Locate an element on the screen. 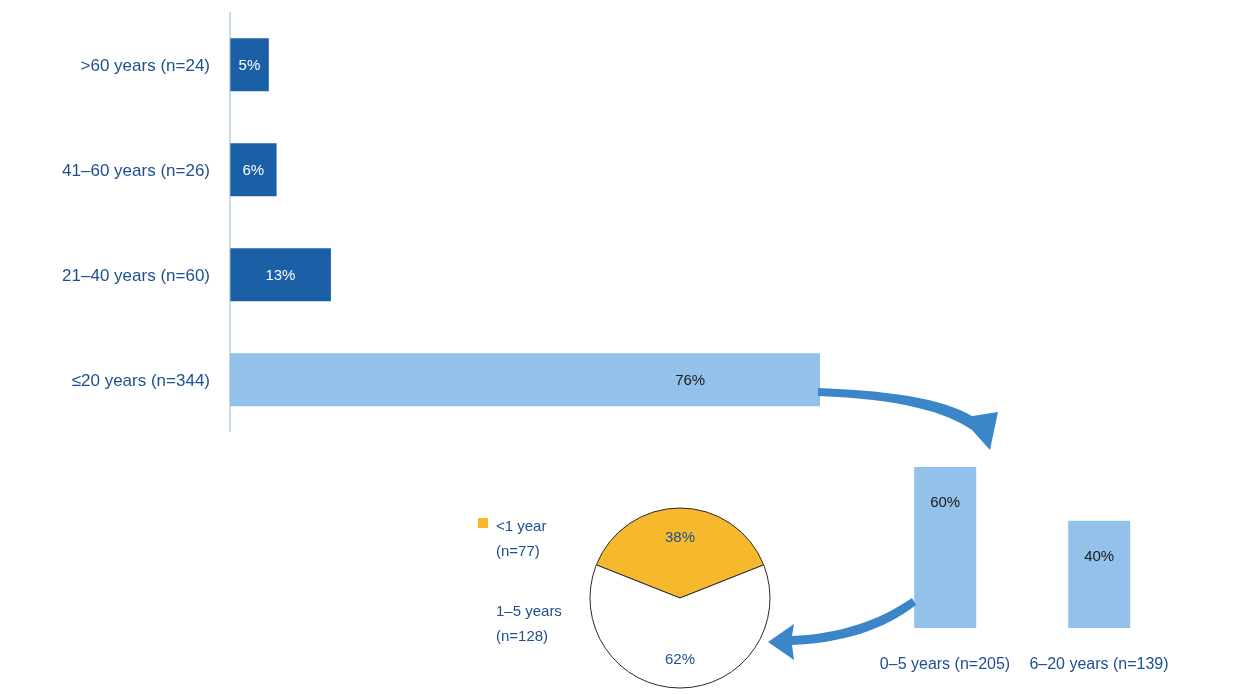 The width and height of the screenshot is (1234, 695). data-label: 38% is located at coordinates (680, 536).